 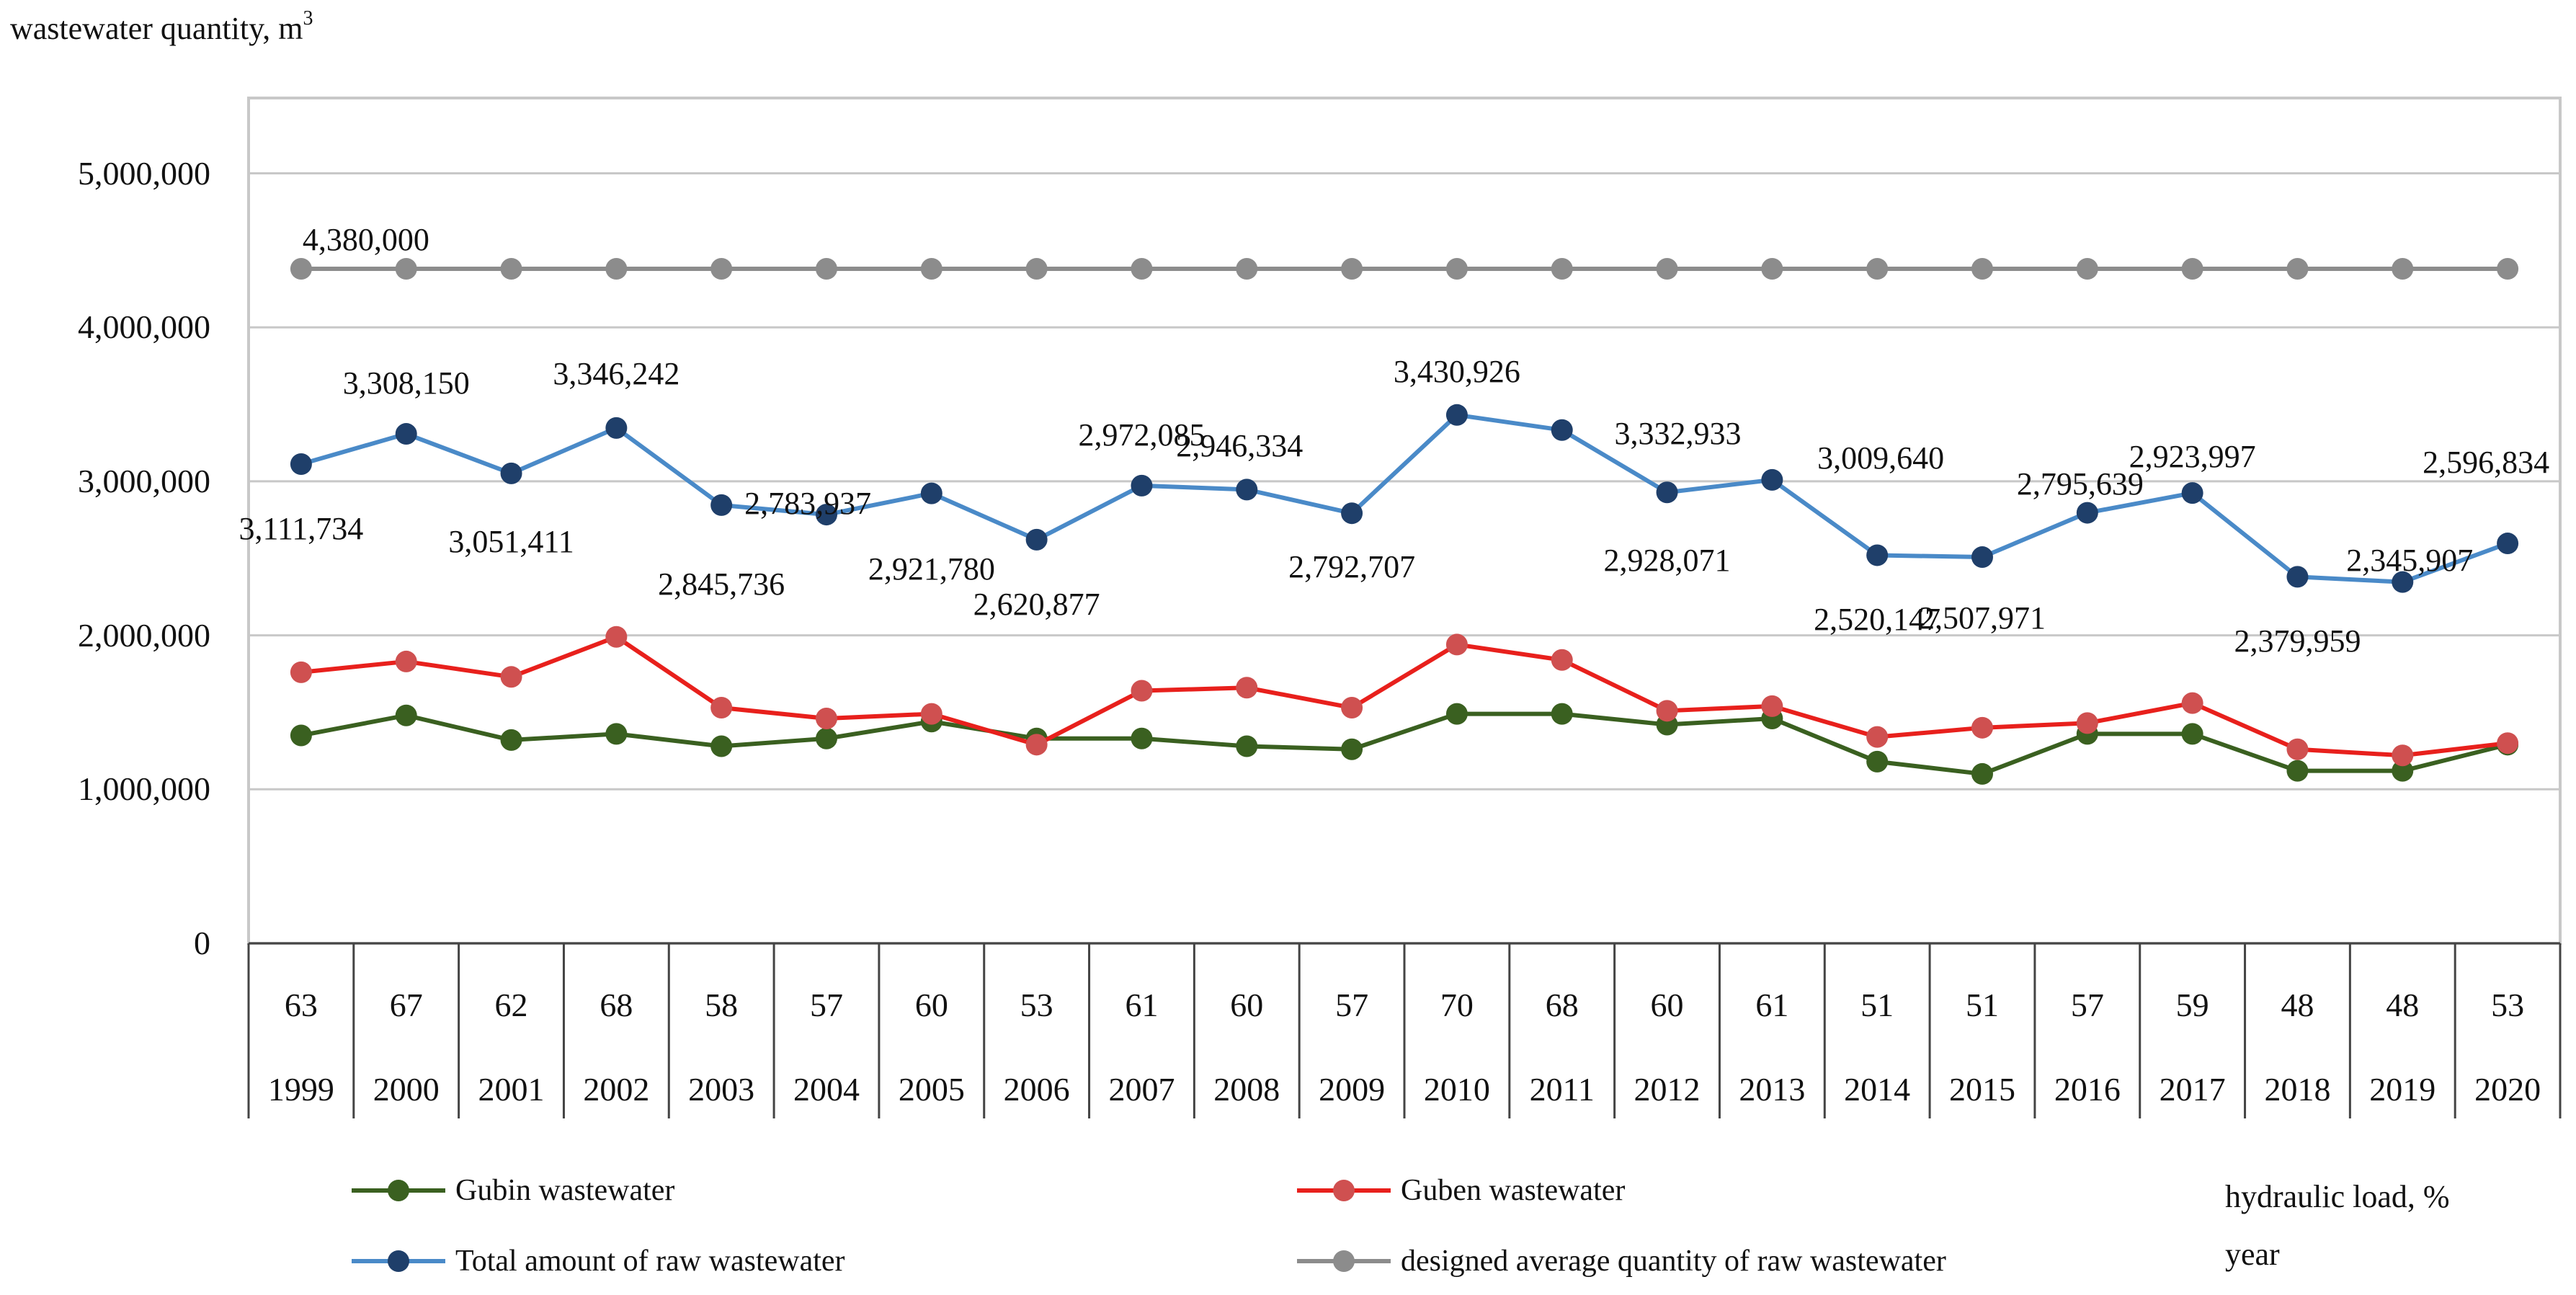 I want to click on hydraulic-load-cell: 59, so click(x=2192, y=1005).